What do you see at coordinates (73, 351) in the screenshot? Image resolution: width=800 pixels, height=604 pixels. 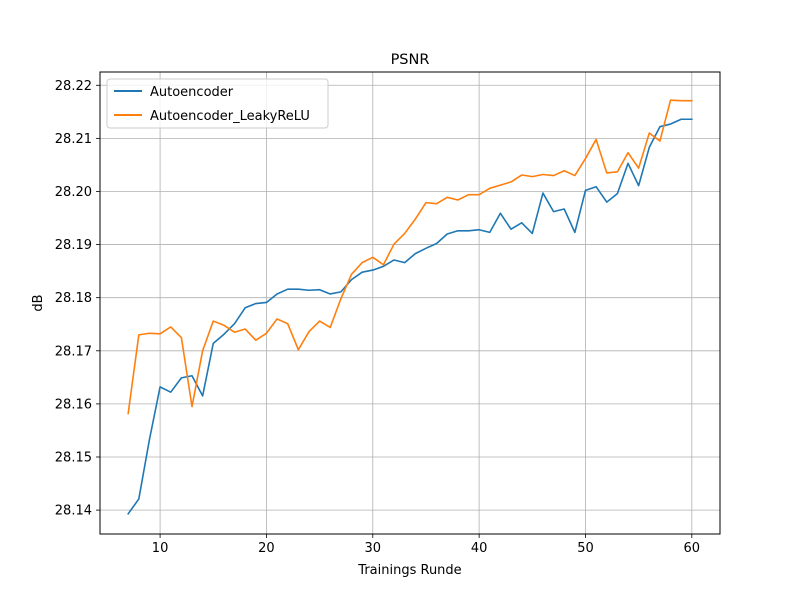 I see `y-tick-label: 28.17` at bounding box center [73, 351].